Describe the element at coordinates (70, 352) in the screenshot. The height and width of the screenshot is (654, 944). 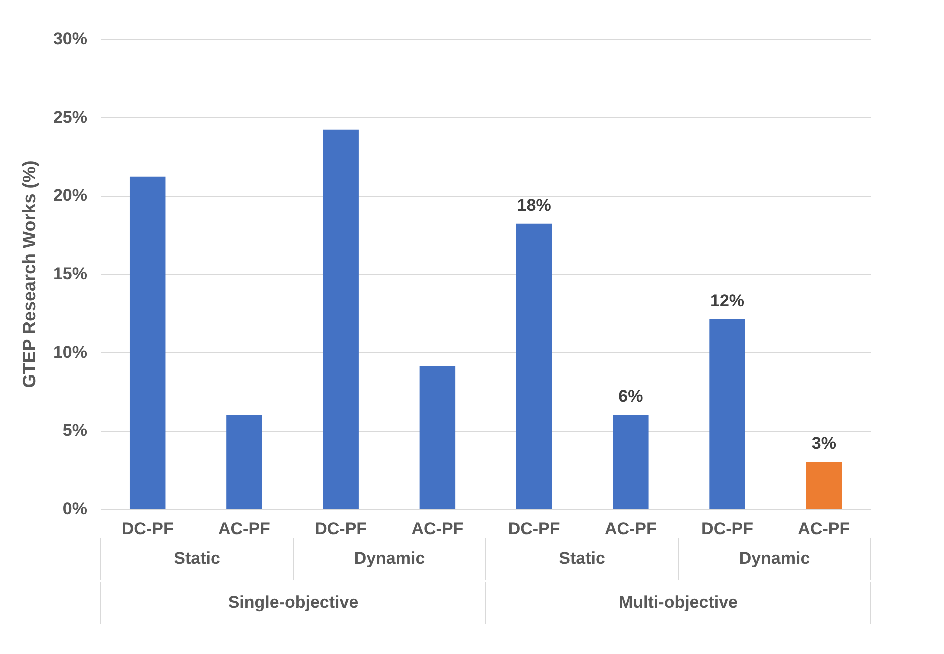
I see `y-tick-label: 10%` at that location.